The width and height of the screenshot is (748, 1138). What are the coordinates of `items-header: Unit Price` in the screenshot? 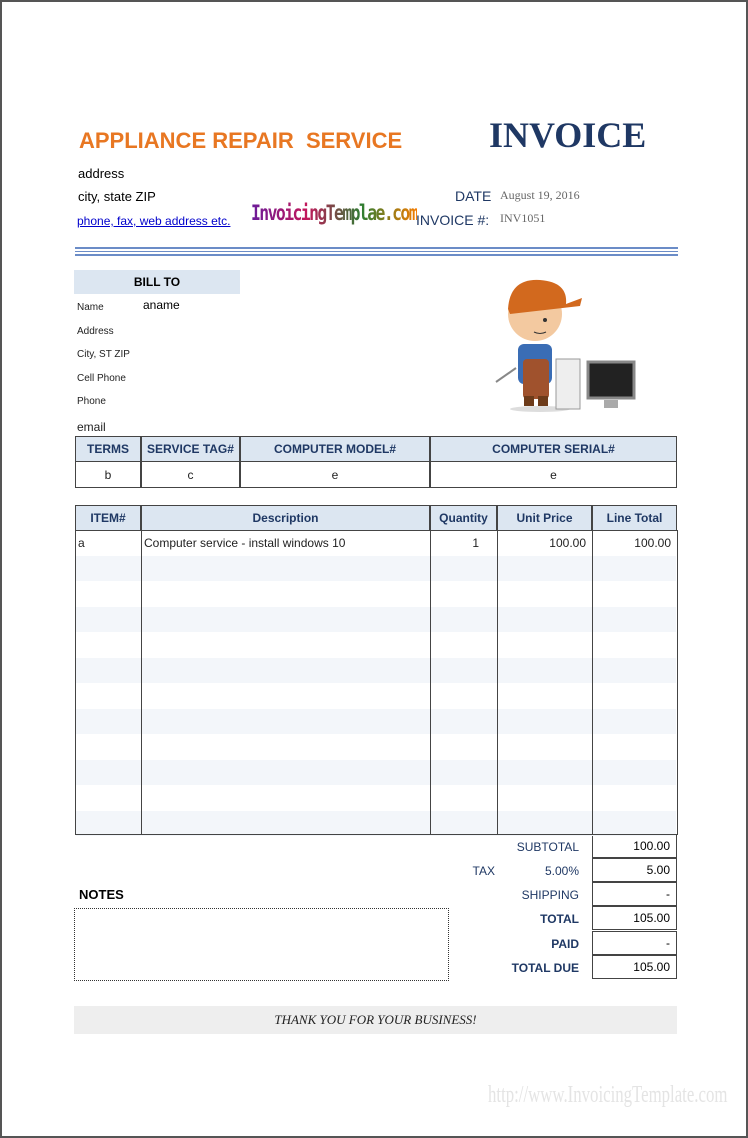 It's located at (544, 518).